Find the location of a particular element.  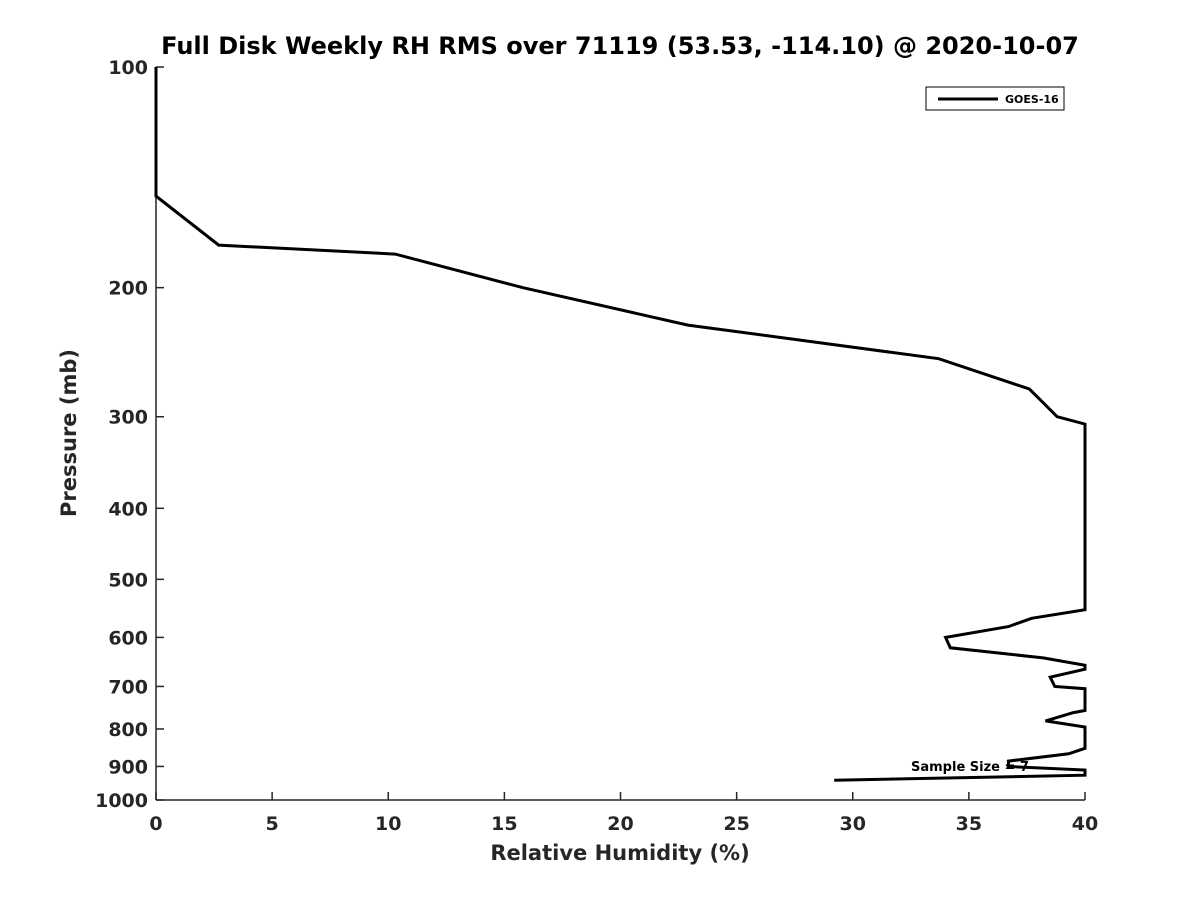

y-tick-label: 200 is located at coordinates (128, 289).